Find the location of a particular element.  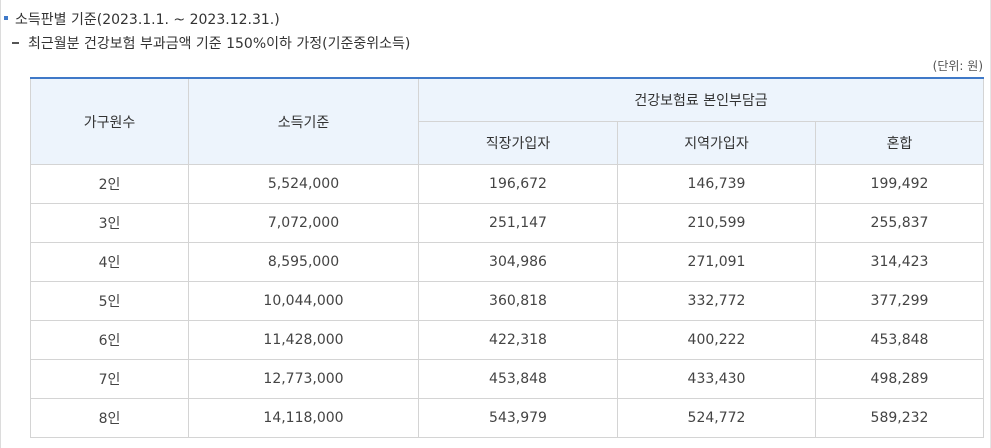

table-row: 3인 7,072,000 251,147 210,599 255,837 is located at coordinates (507, 223).